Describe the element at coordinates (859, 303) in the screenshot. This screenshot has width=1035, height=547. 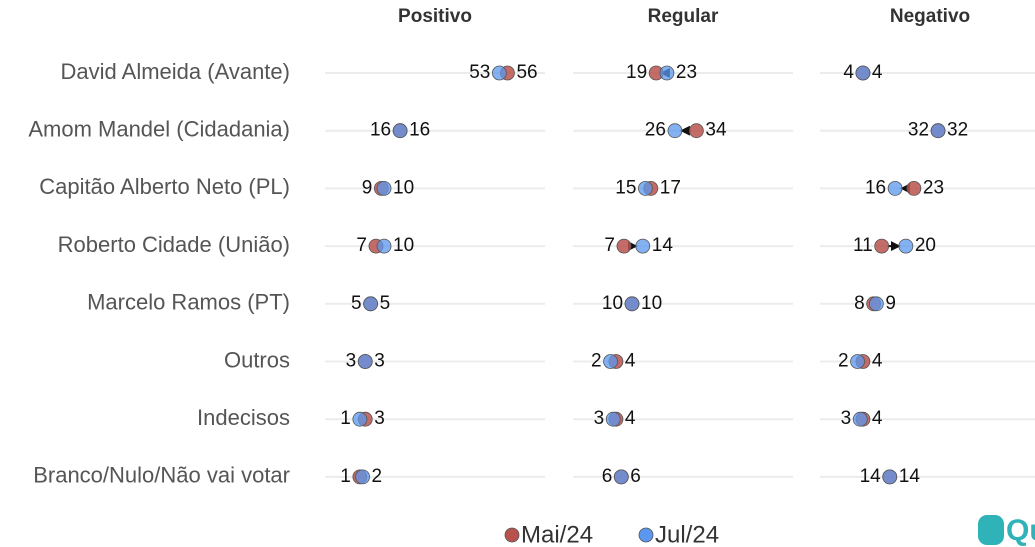
I see `value-label: 8` at that location.